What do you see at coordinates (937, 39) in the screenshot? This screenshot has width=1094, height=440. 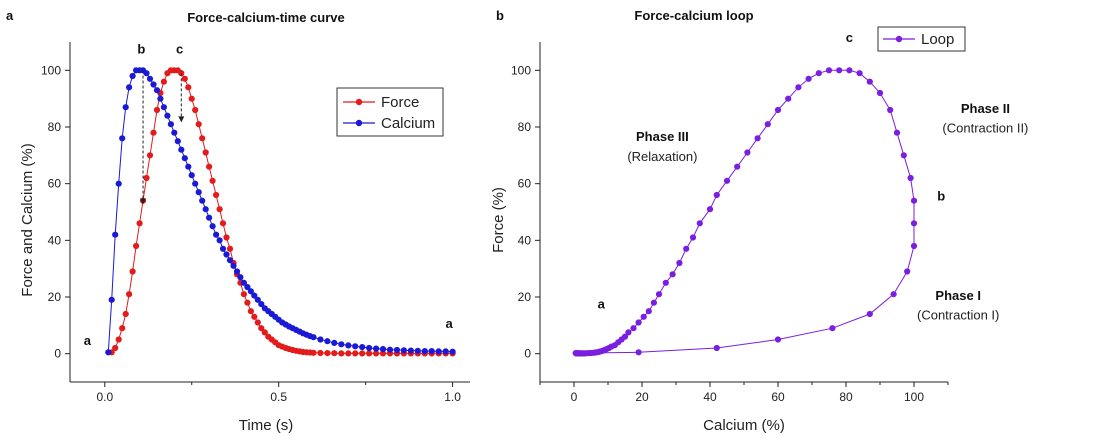 I see `legend-loop-label: Loop` at bounding box center [937, 39].